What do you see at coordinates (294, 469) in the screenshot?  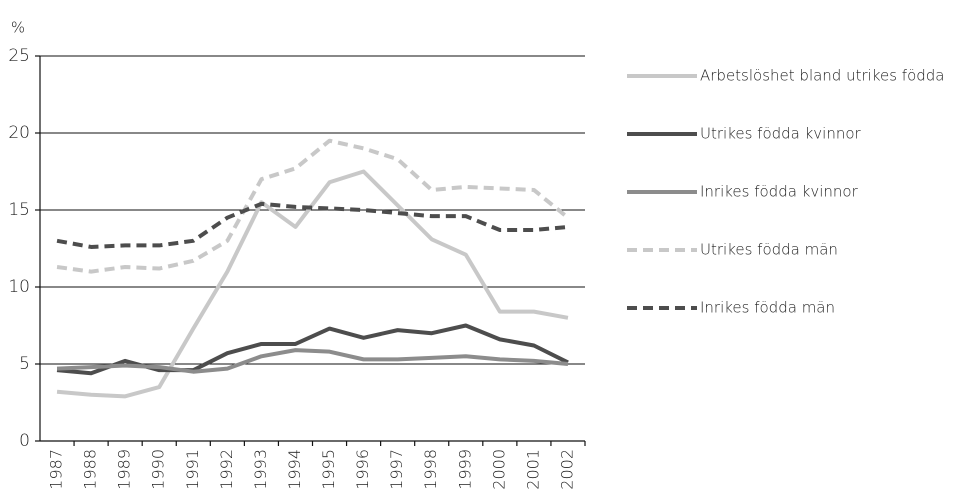 I see `x-tick-label: 1994` at bounding box center [294, 469].